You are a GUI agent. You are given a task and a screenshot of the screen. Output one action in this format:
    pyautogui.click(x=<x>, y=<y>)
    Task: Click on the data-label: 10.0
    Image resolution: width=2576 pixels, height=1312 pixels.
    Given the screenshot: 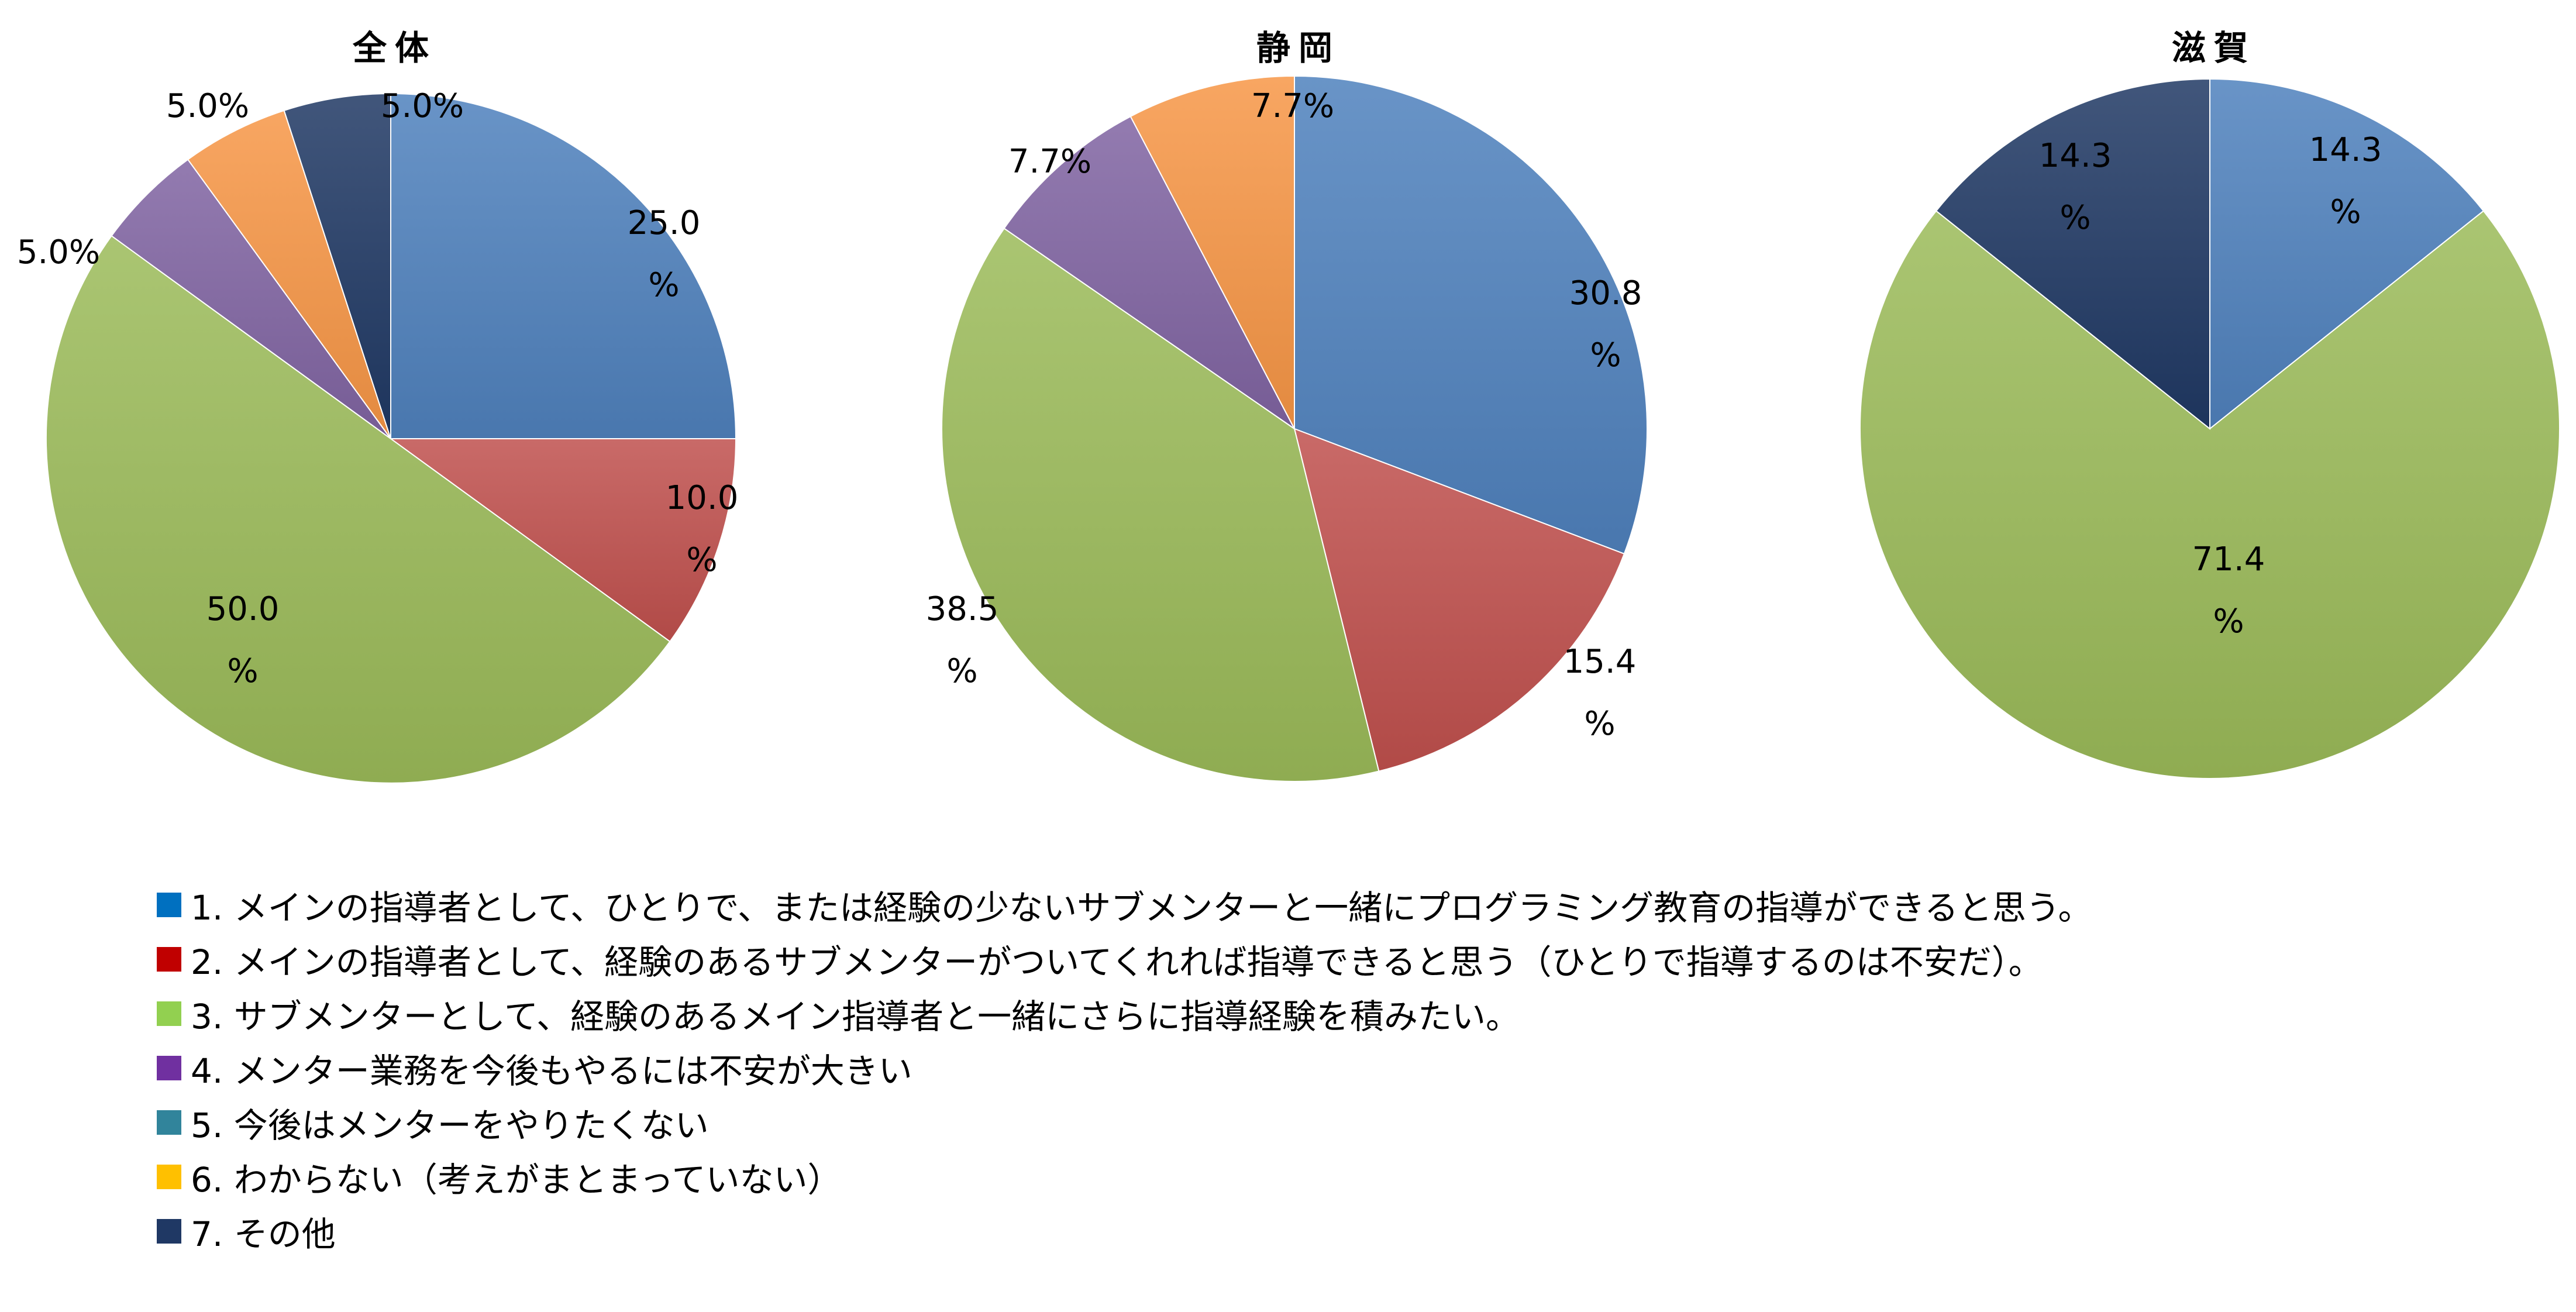 What is the action you would take?
    pyautogui.click(x=702, y=498)
    